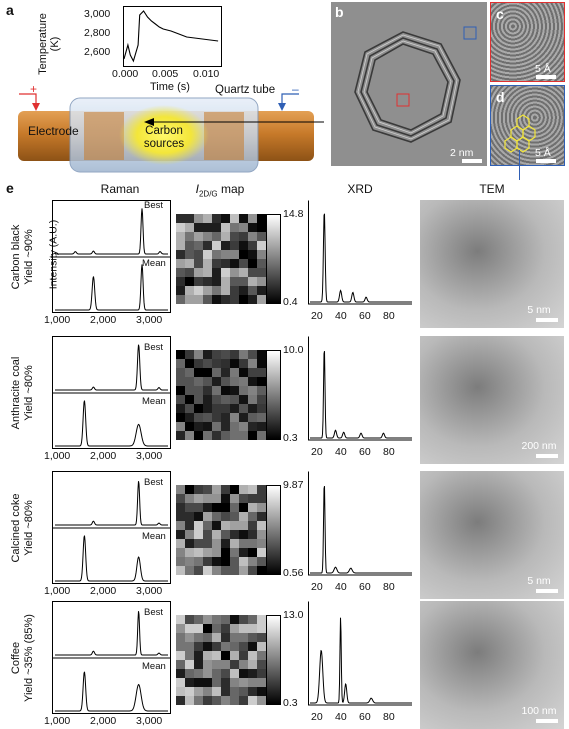 This screenshot has width=569, height=729. What do you see at coordinates (472, 161) in the screenshot?
I see `scale-bar-b` at bounding box center [472, 161].